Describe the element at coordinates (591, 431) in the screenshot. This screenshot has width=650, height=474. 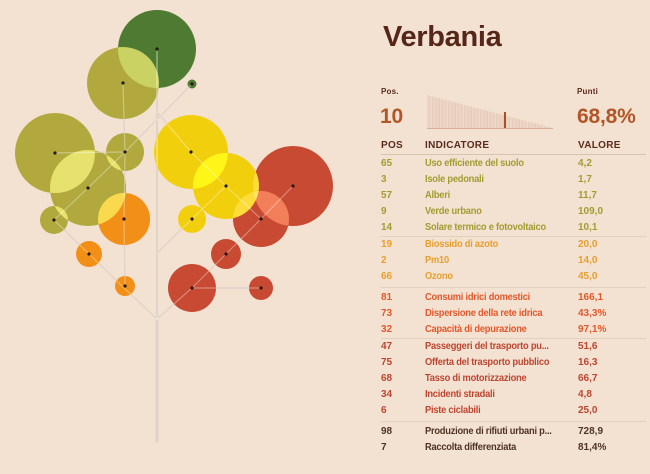
I see `row-value: 728,9` at that location.